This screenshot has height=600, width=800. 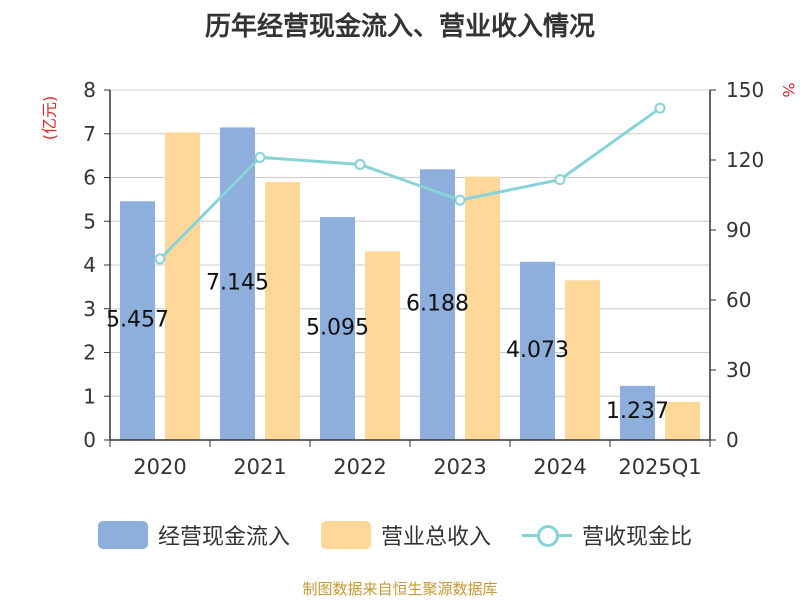 I want to click on y-right-tick-label: 150, so click(x=745, y=90).